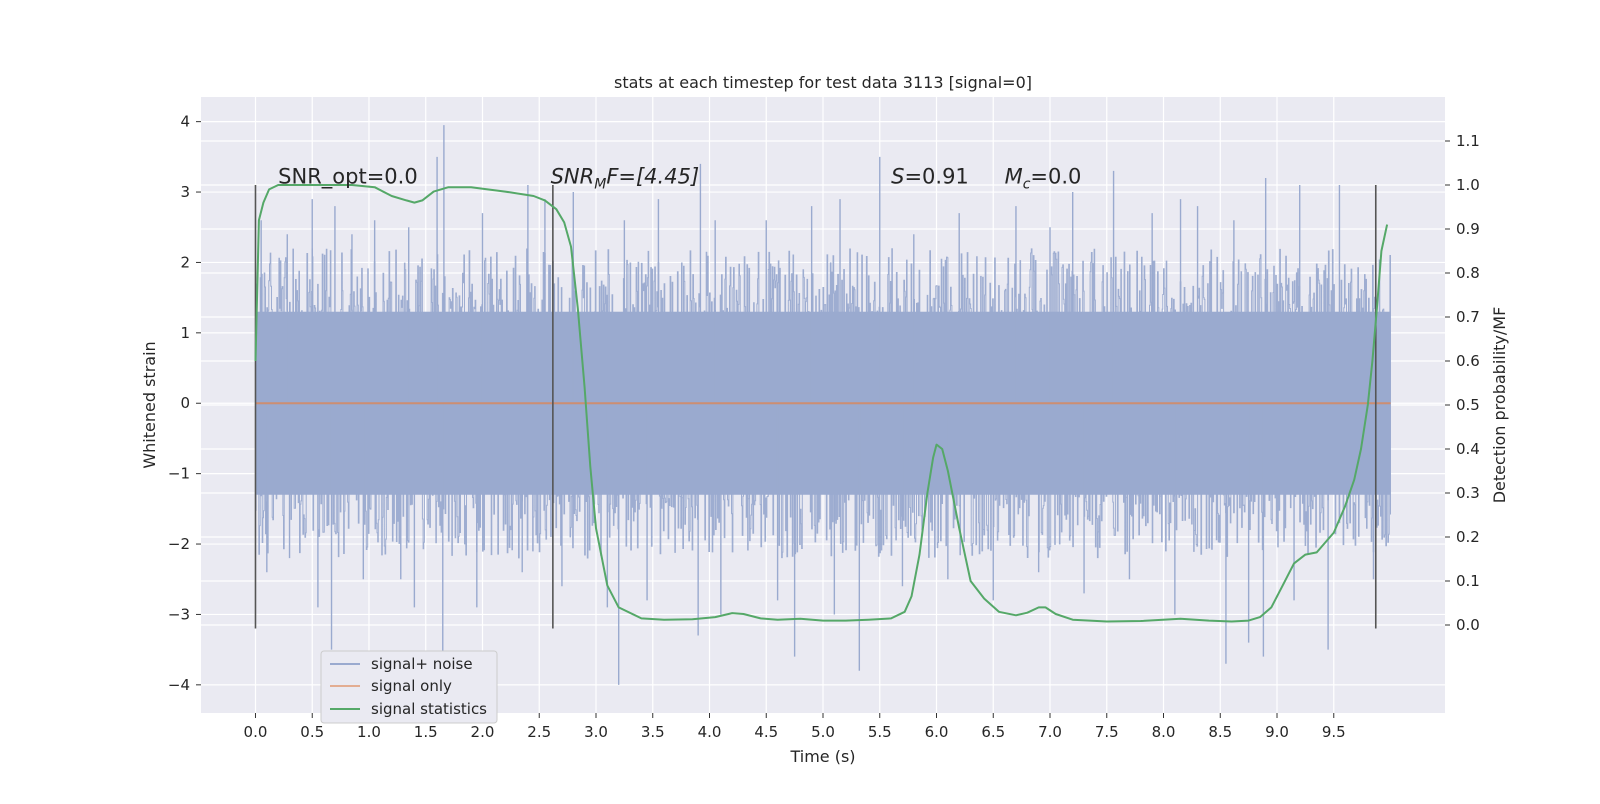 This screenshot has height=804, width=1600. What do you see at coordinates (1027, 185) in the screenshot?
I see `annotation-sub: c` at bounding box center [1027, 185].